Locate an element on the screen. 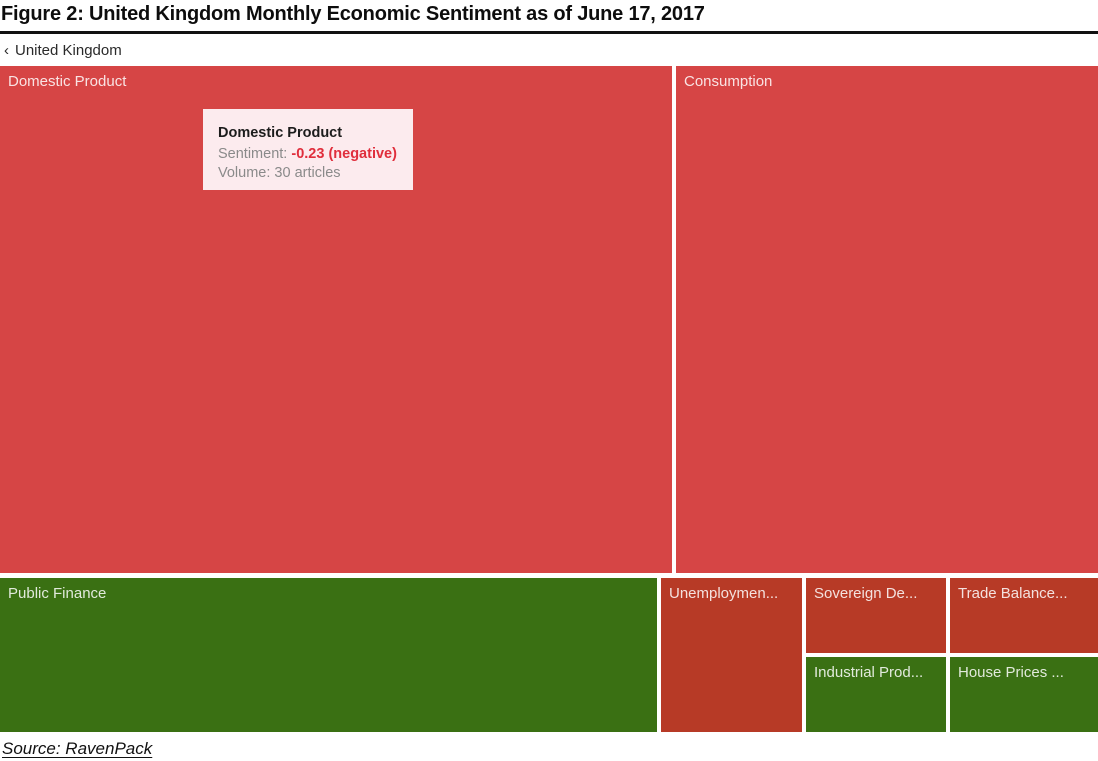 This screenshot has height=761, width=1098. breadcrumb-label: United Kingdom is located at coordinates (68, 50).